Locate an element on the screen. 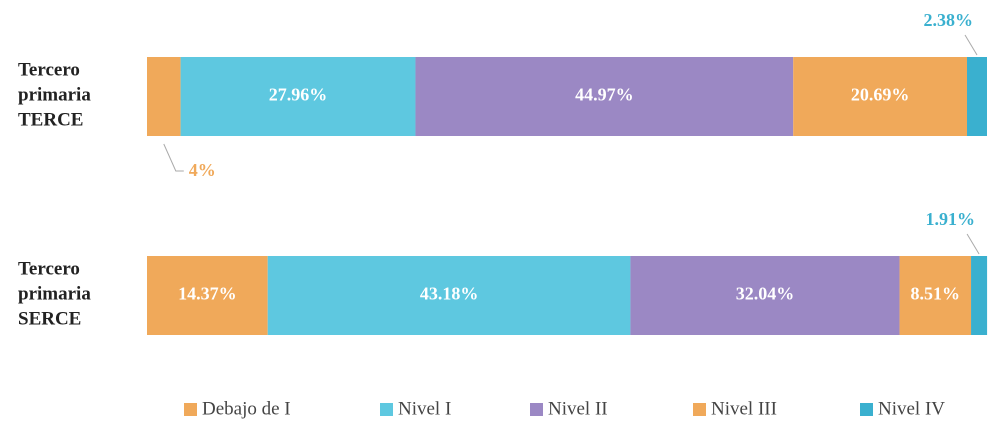 This screenshot has width=999, height=422. legend-label: Debajo de I is located at coordinates (246, 408).